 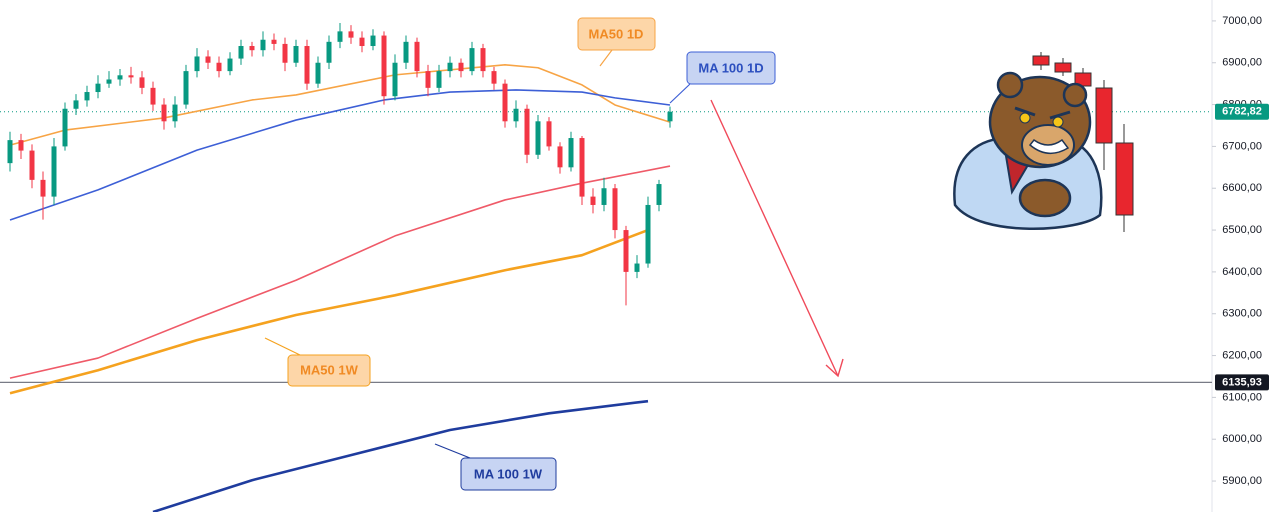 What do you see at coordinates (1242, 314) in the screenshot?
I see `y-tick-label: 6300,00` at bounding box center [1242, 314].